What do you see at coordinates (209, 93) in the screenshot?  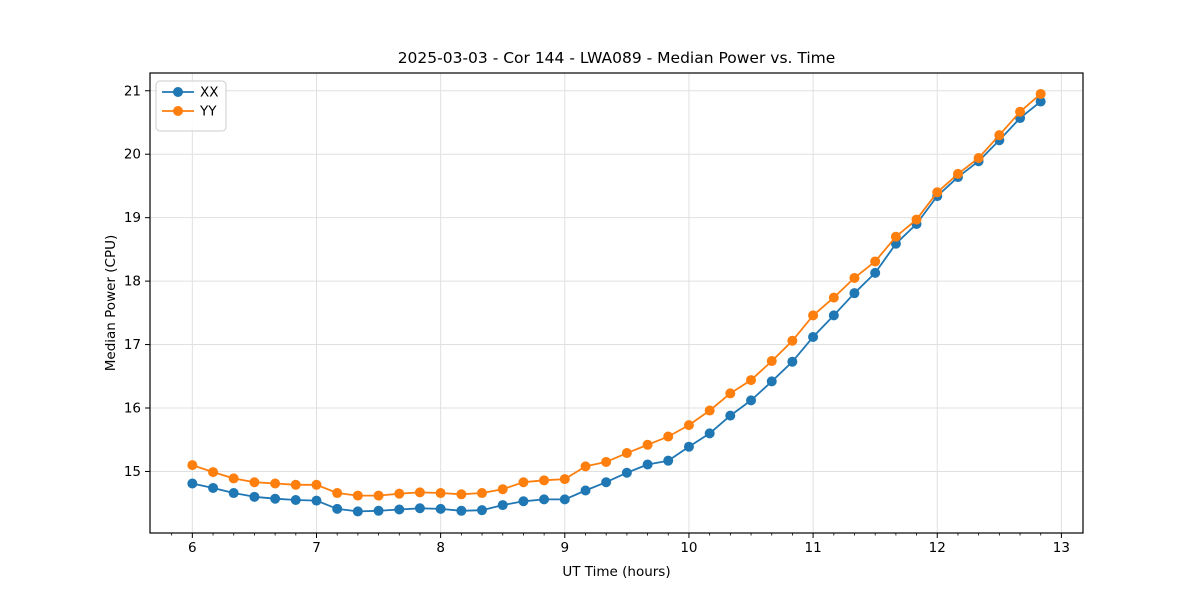 I see `legend-label-xx: XX` at bounding box center [209, 93].